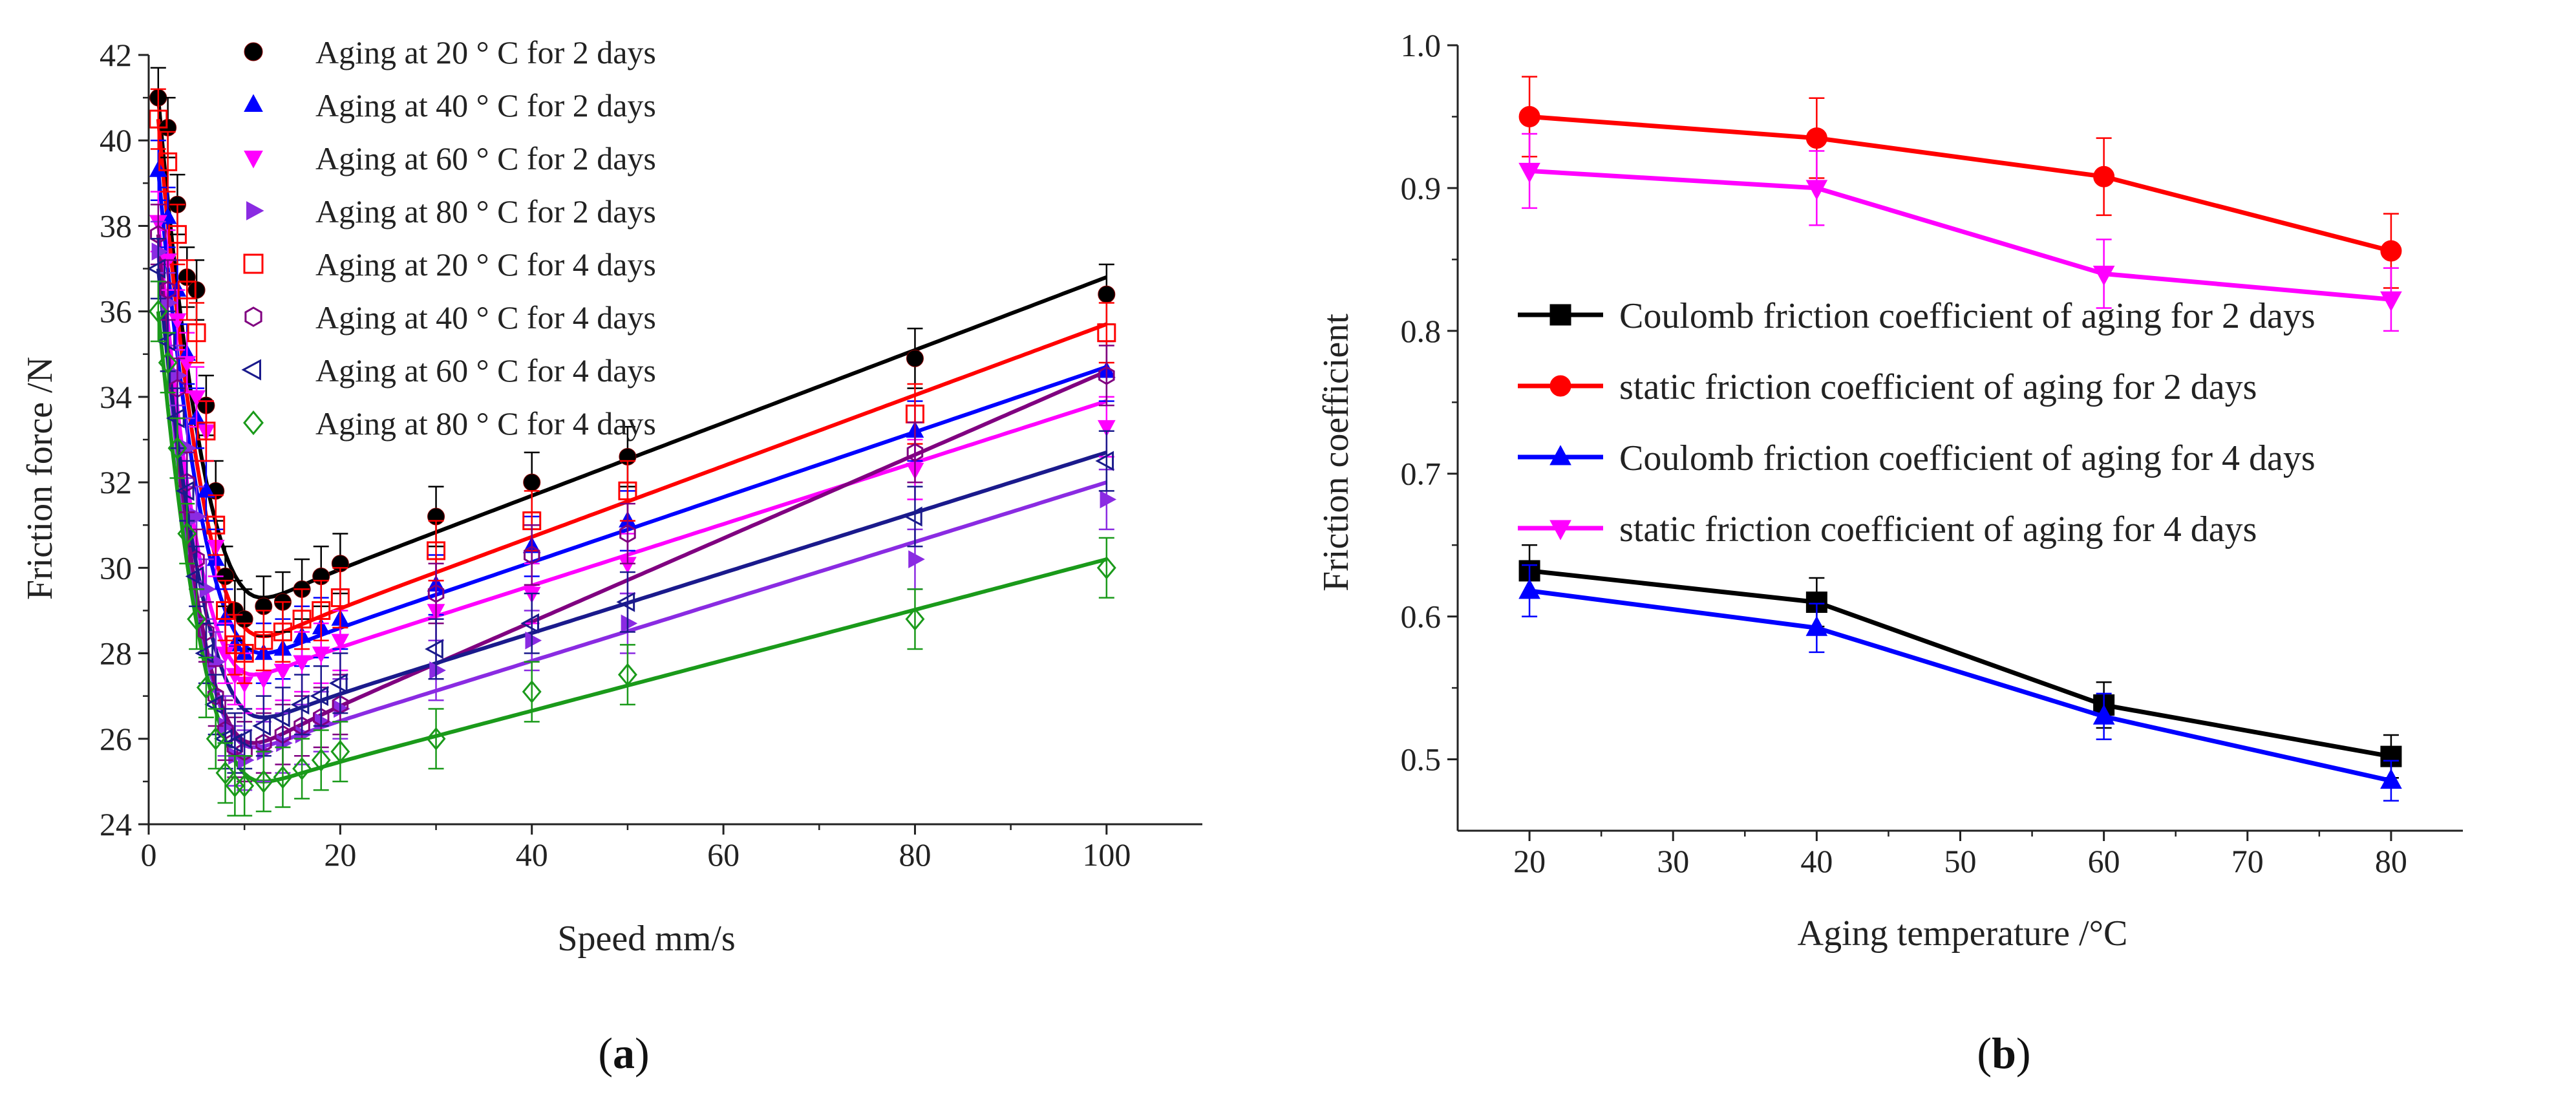 The height and width of the screenshot is (1099, 2576). Describe the element at coordinates (116, 311) in the screenshot. I see `chart-a-y-tick-label: 36` at that location.